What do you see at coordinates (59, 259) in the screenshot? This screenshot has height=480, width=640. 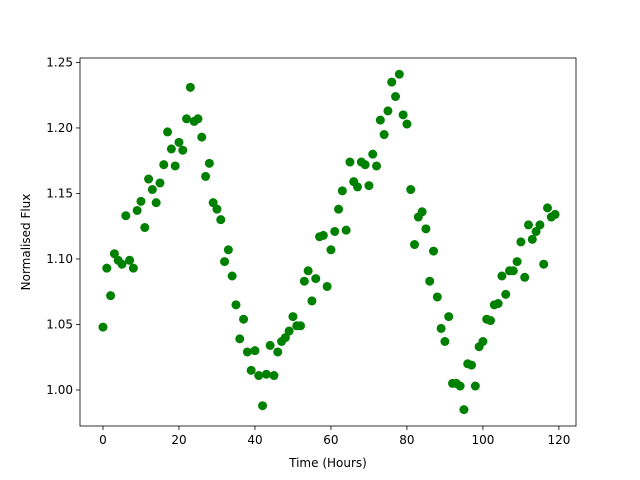 I see `y-tick-label: 1.10` at bounding box center [59, 259].